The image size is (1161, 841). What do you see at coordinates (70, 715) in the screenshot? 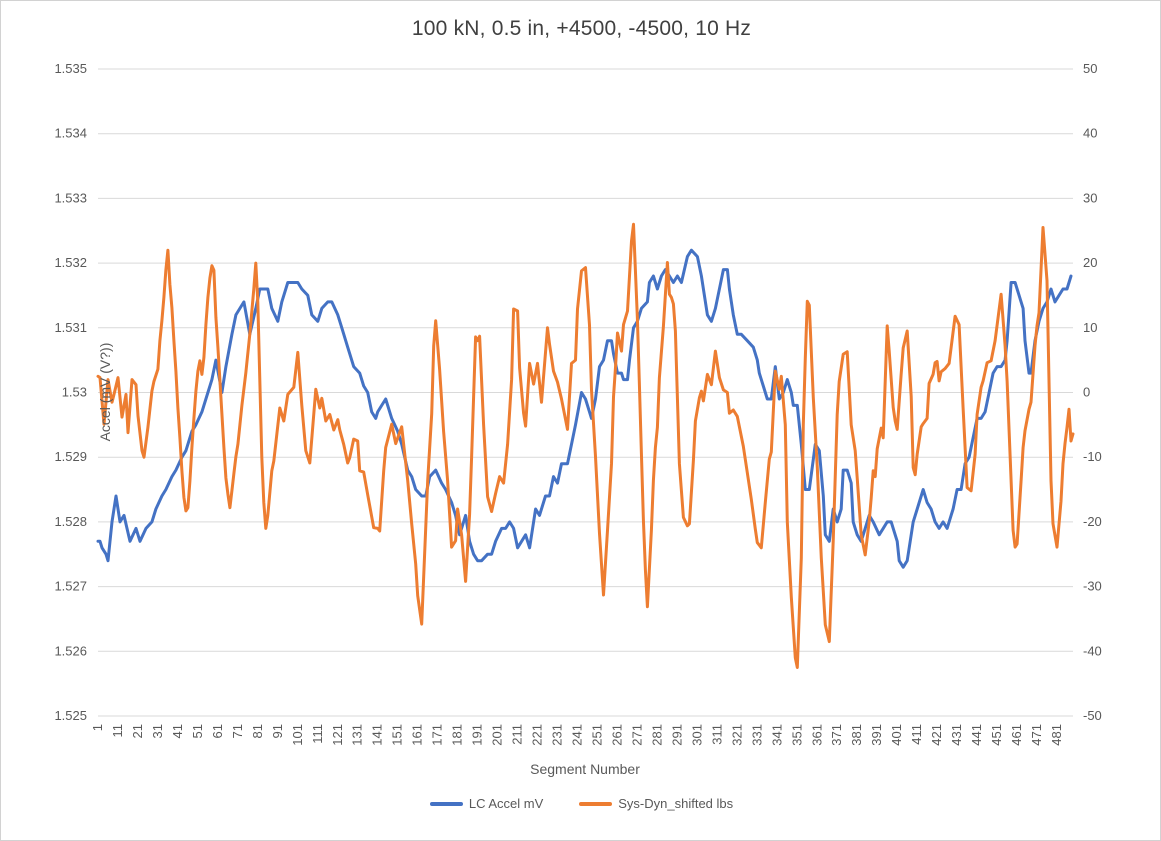
I see `y-left-tick-label: 1.525` at bounding box center [70, 715].